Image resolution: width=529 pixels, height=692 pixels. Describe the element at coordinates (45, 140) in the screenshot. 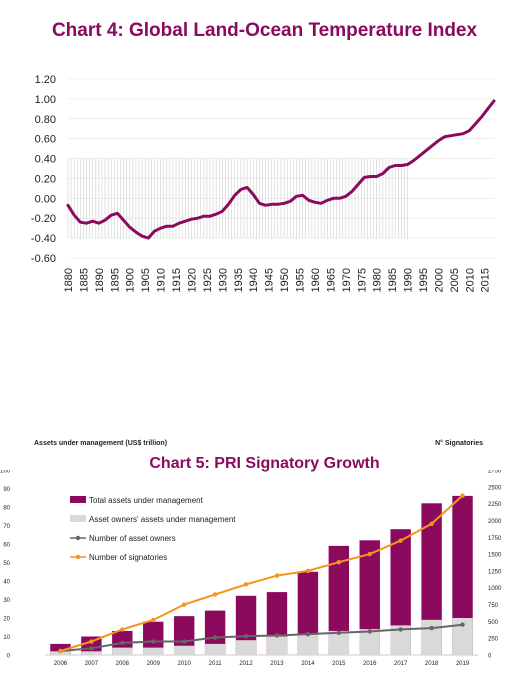

I see `y-tick-label: 0.60` at that location.